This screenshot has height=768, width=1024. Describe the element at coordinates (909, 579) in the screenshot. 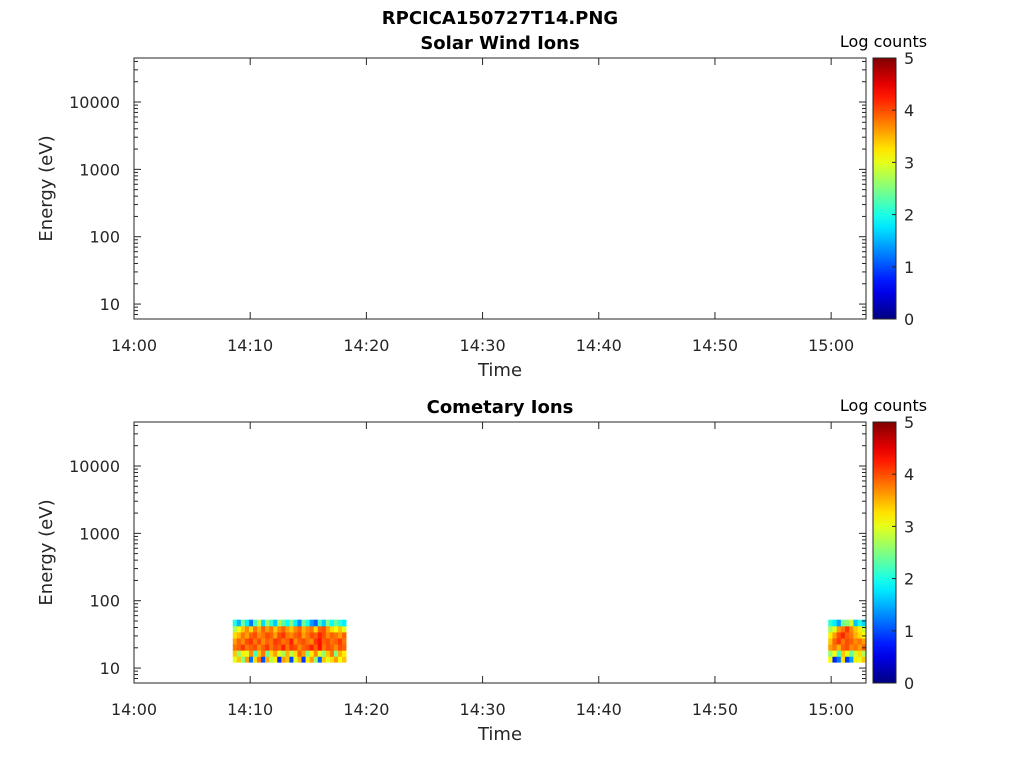

I see `colorbar-tick-label: 2` at that location.